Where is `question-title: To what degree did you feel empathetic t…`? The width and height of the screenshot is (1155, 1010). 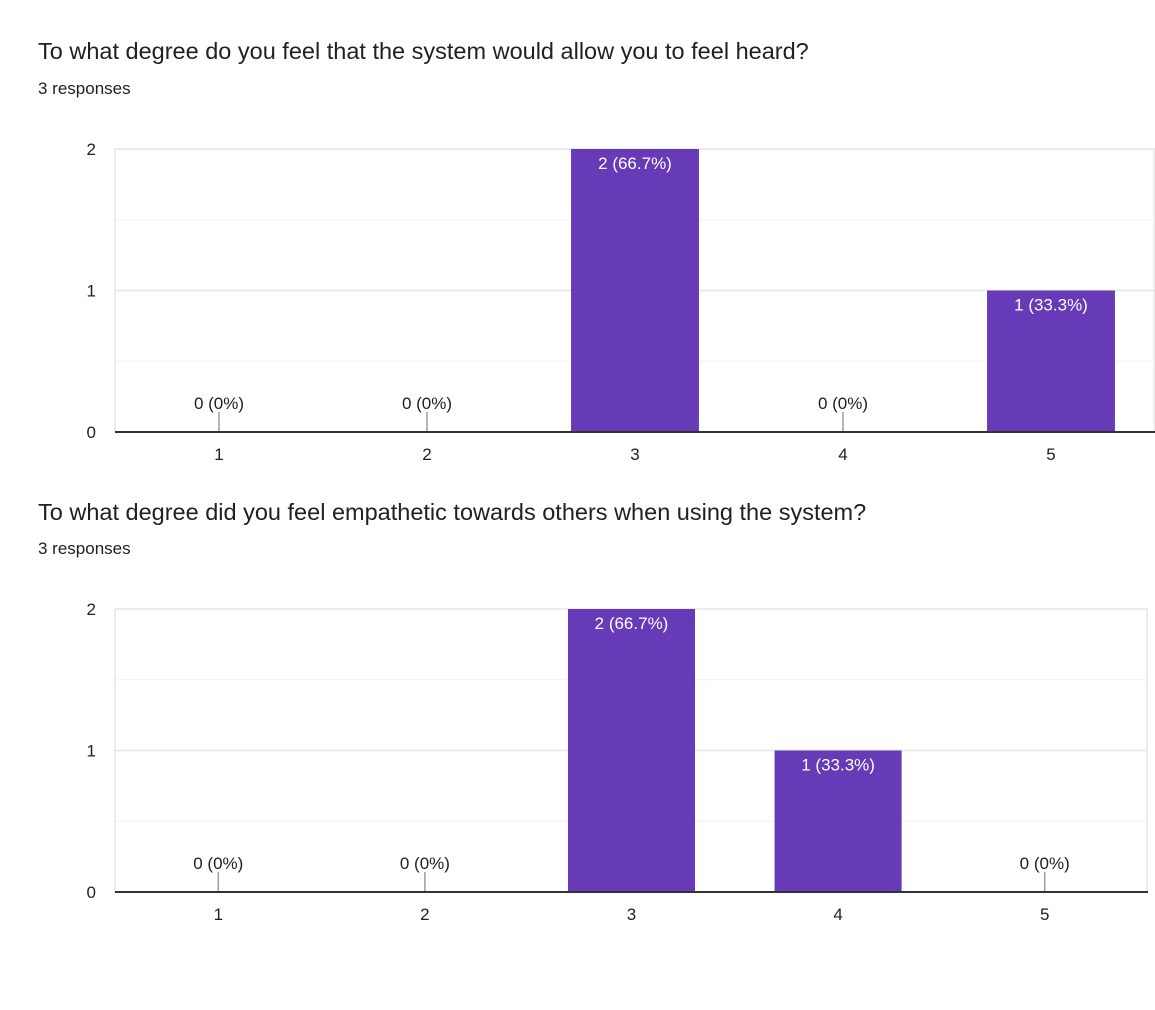 question-title: To what degree did you feel empathetic t… is located at coordinates (452, 512).